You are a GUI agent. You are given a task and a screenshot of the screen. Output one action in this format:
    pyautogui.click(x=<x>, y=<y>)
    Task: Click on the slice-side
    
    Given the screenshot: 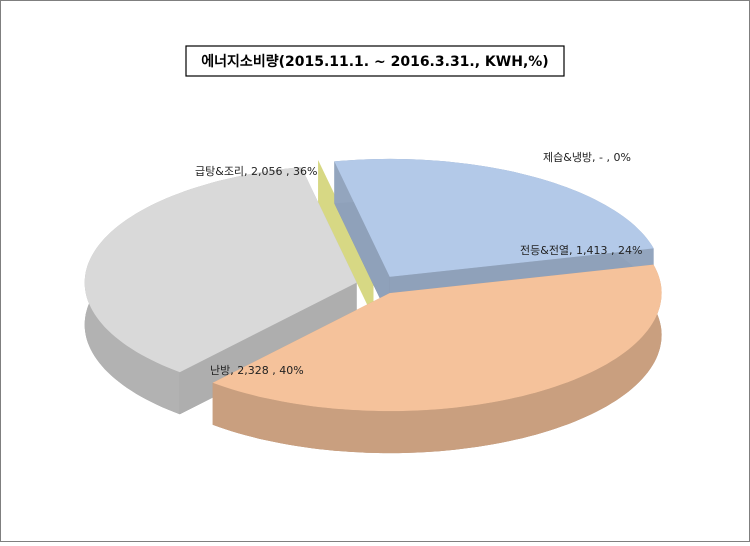 What is the action you would take?
    pyautogui.click(x=346, y=239)
    